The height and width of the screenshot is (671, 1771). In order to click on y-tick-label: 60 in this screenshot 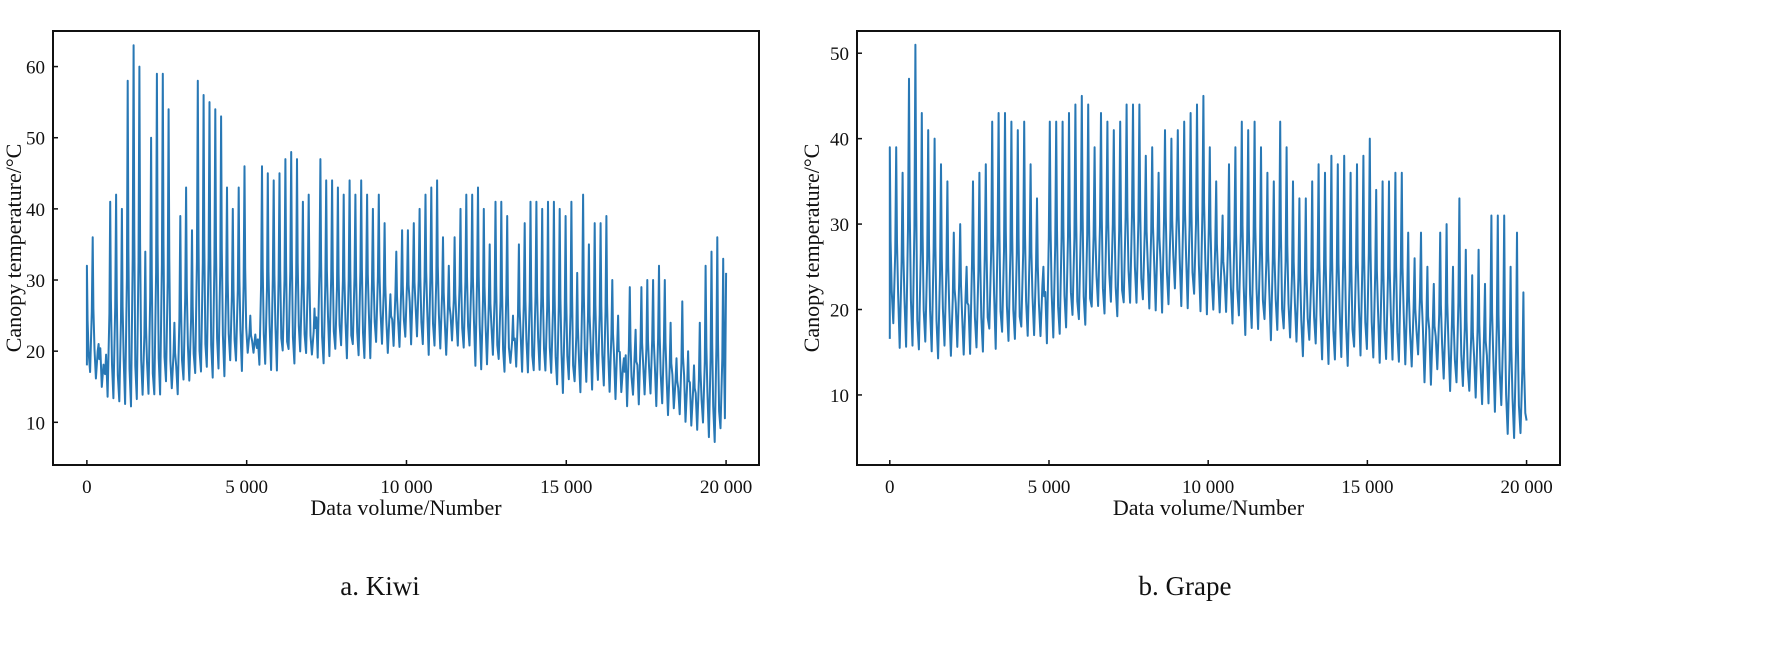, I will do `click(35, 68)`.